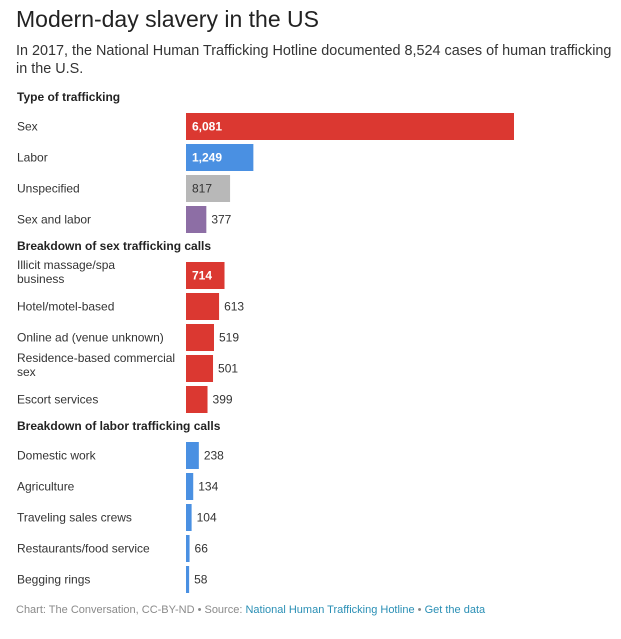 This screenshot has width=621, height=639. I want to click on category-label: Hotel/motel-based, so click(65, 307).